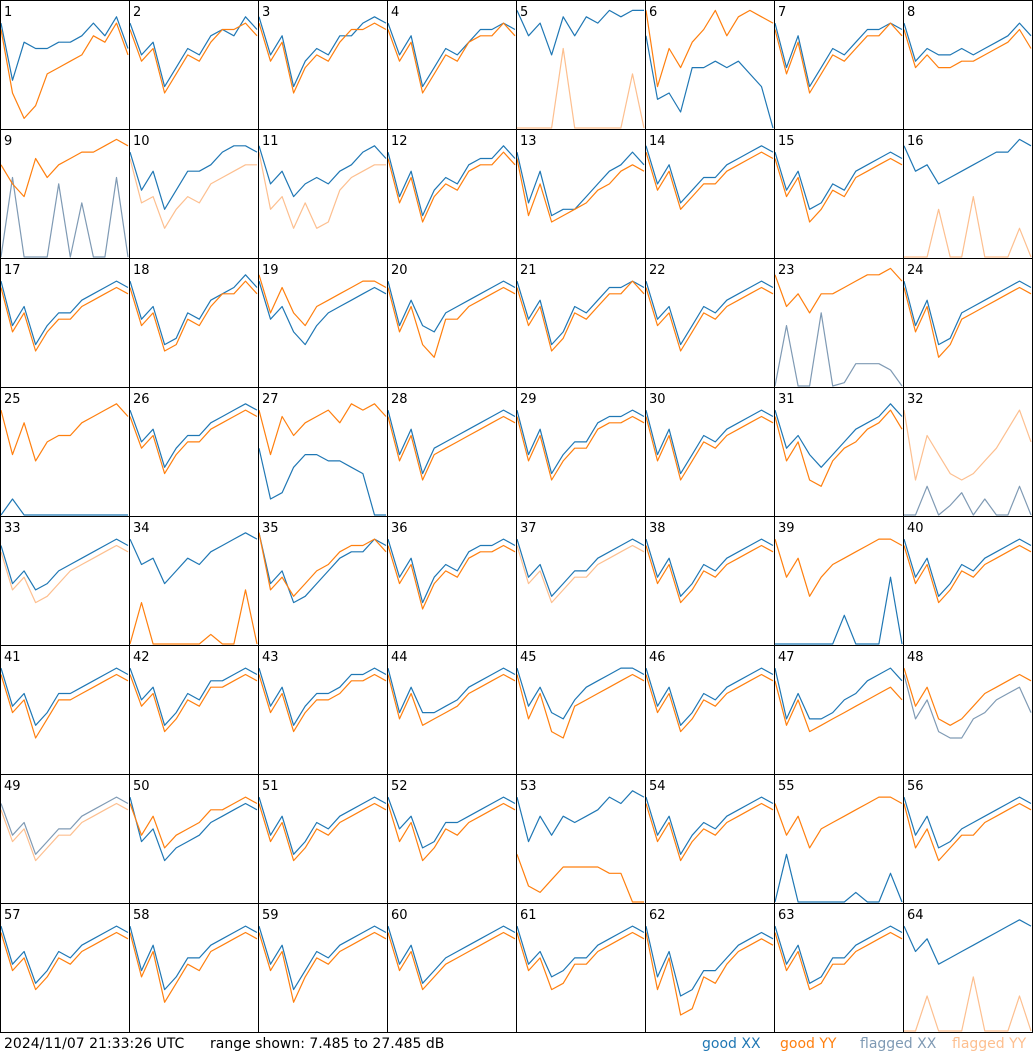 Image resolution: width=1033 pixels, height=1053 pixels. Describe the element at coordinates (528, 915) in the screenshot. I see `panel-number: 61` at that location.